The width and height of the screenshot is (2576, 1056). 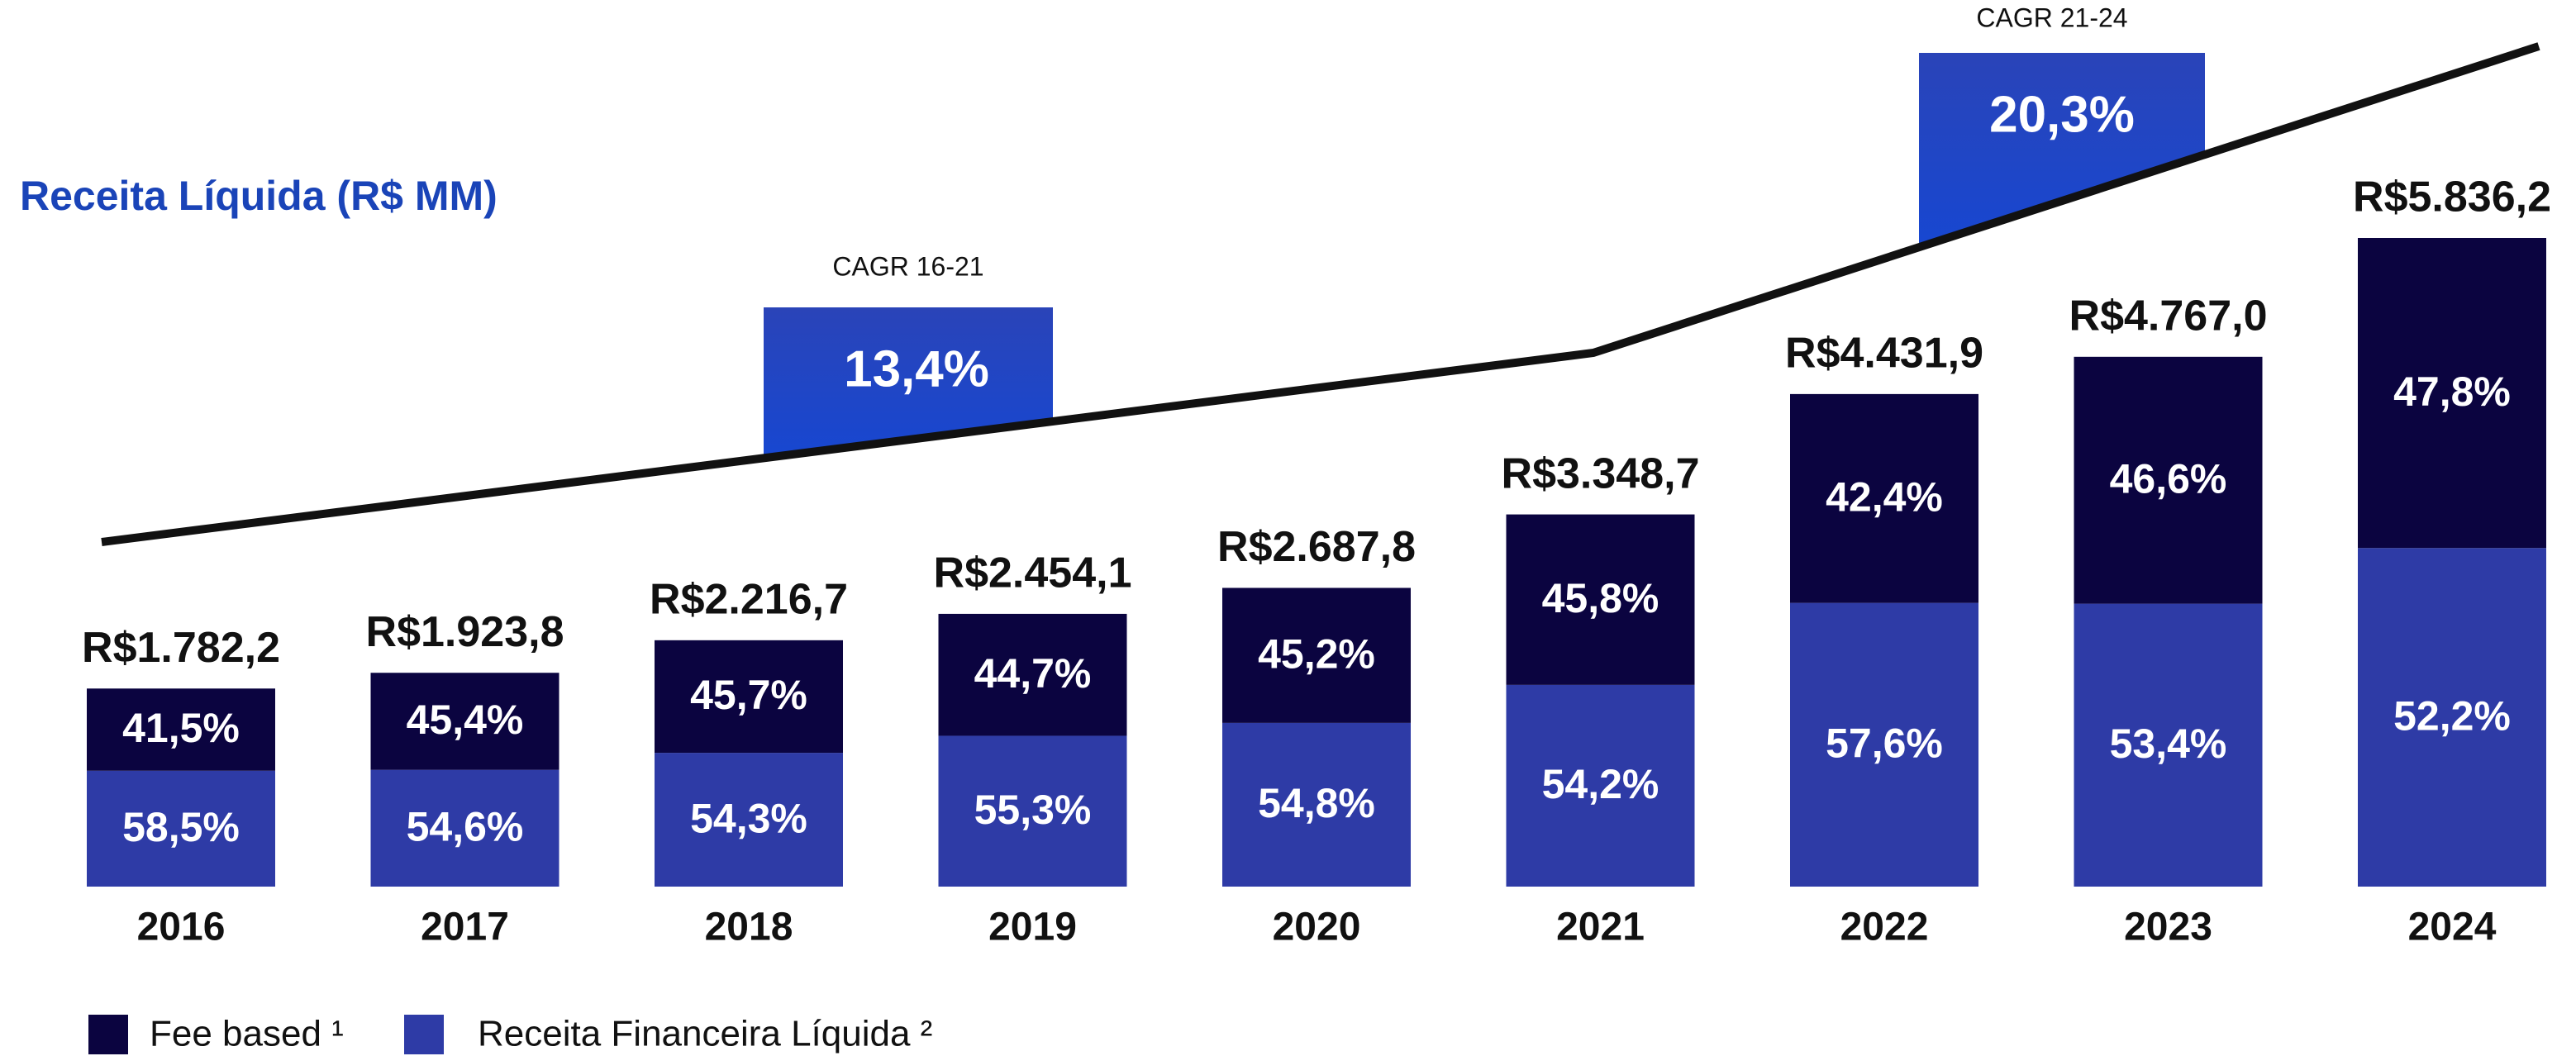 What do you see at coordinates (1317, 547) in the screenshot?
I see `total-label: R$2.687,8` at bounding box center [1317, 547].